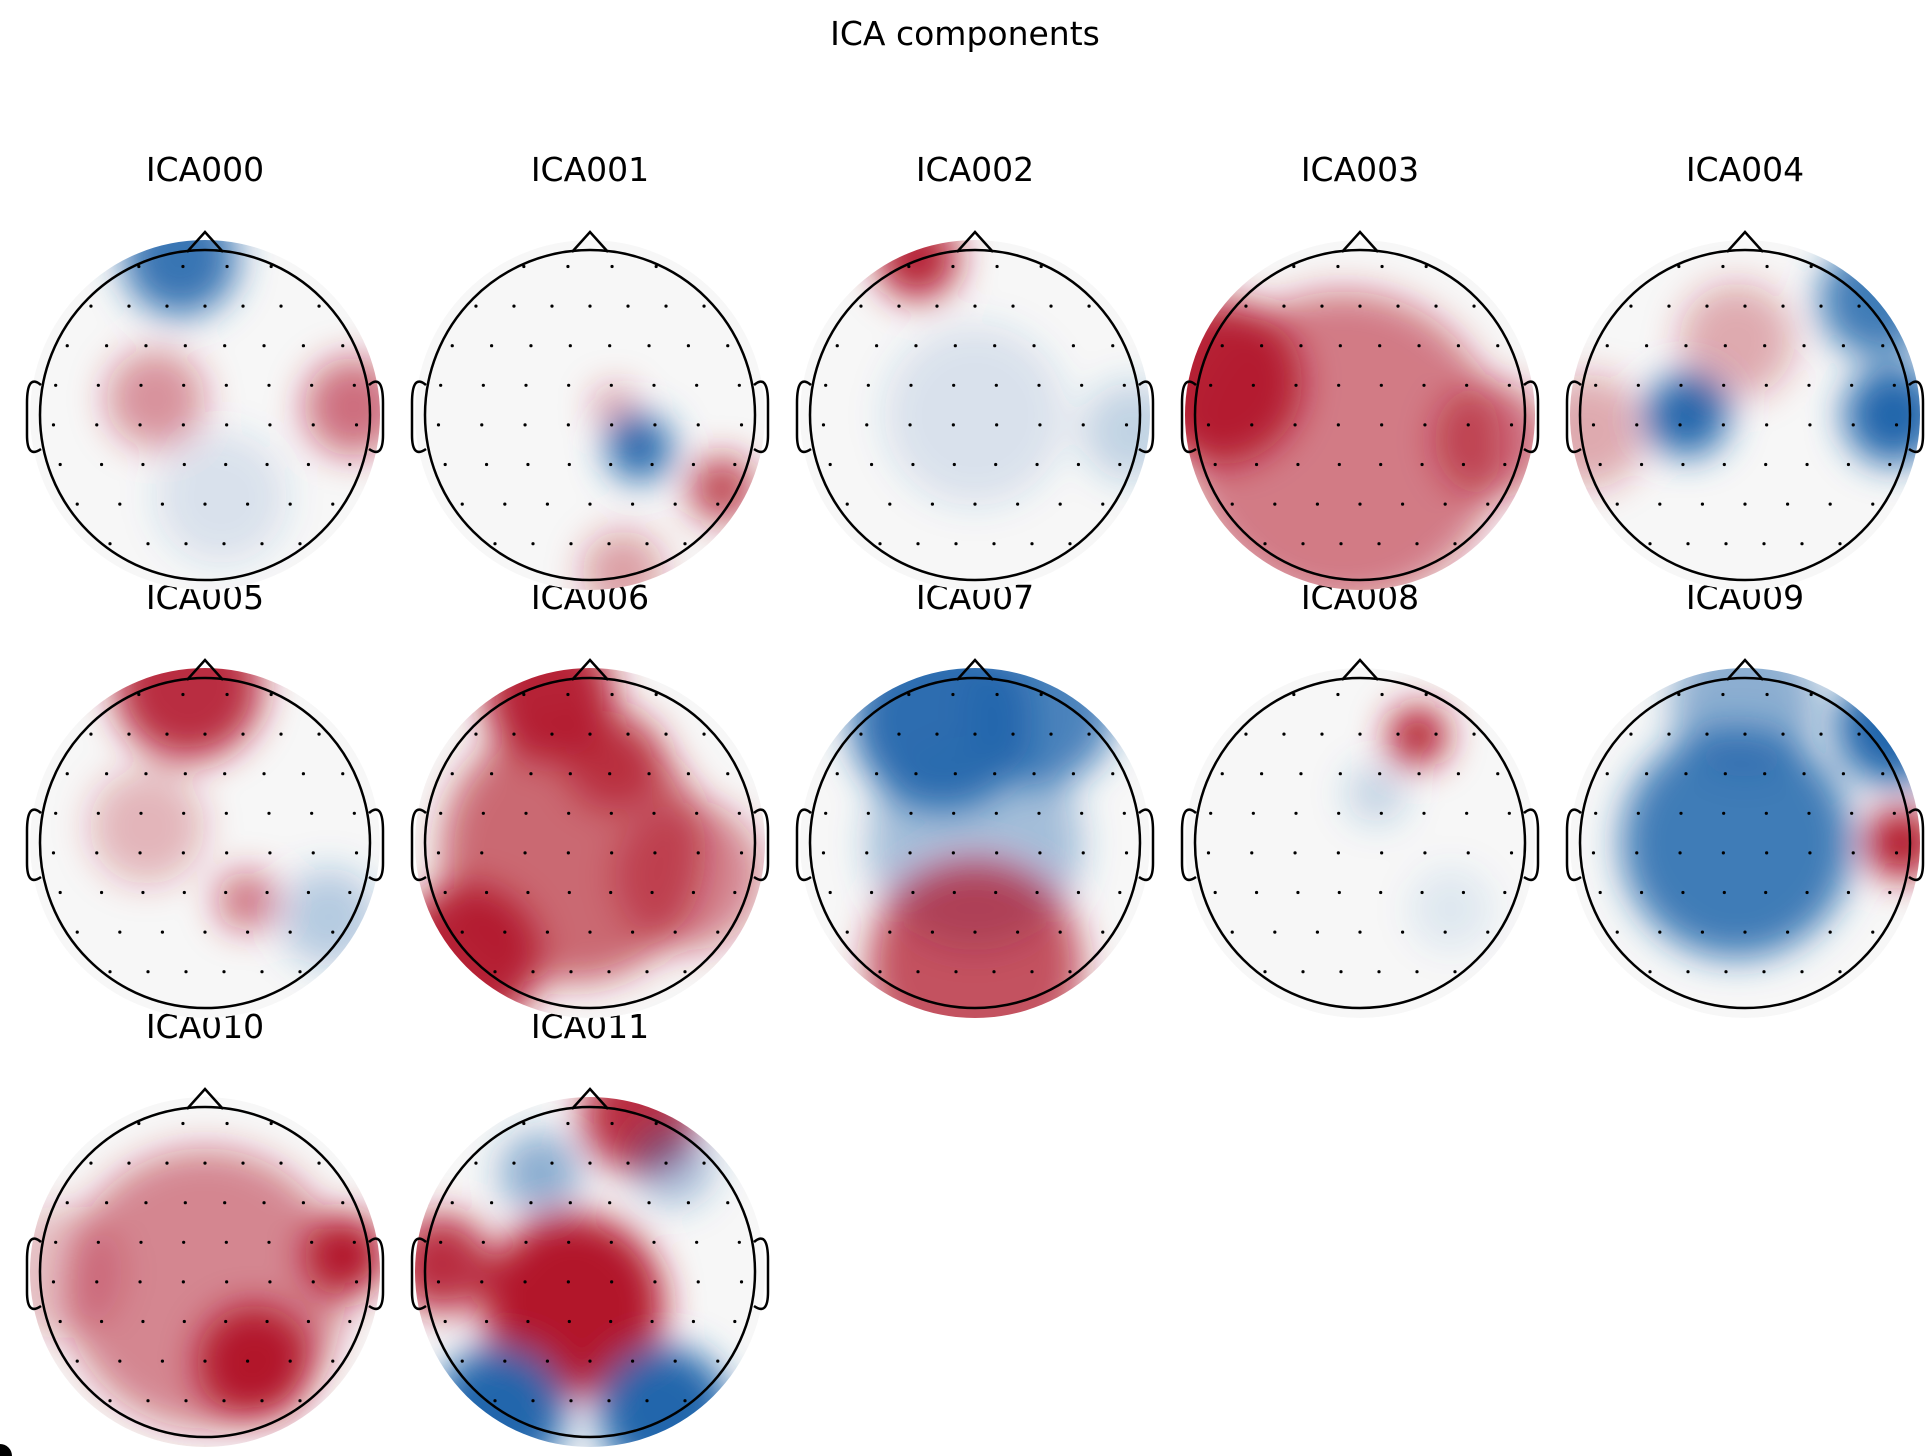  What do you see at coordinates (590, 169) in the screenshot?
I see `component-title: ICA001` at bounding box center [590, 169].